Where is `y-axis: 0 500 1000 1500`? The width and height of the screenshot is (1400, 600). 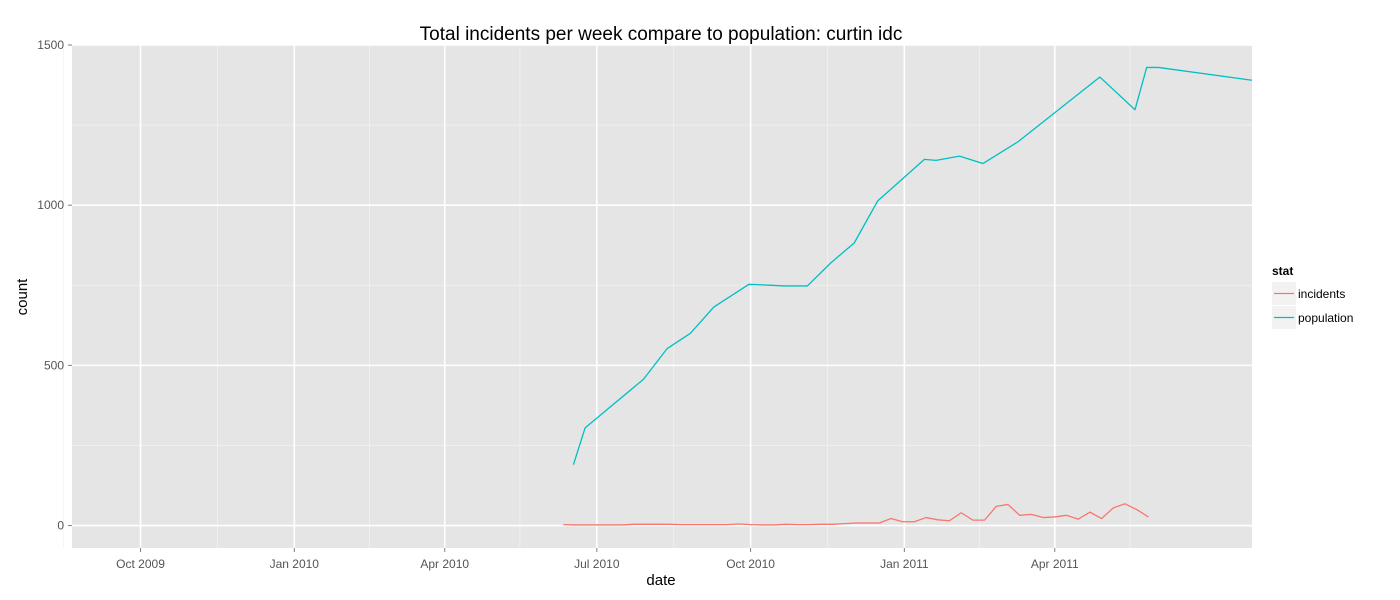 y-axis: 0 500 1000 1500 is located at coordinates (54, 285).